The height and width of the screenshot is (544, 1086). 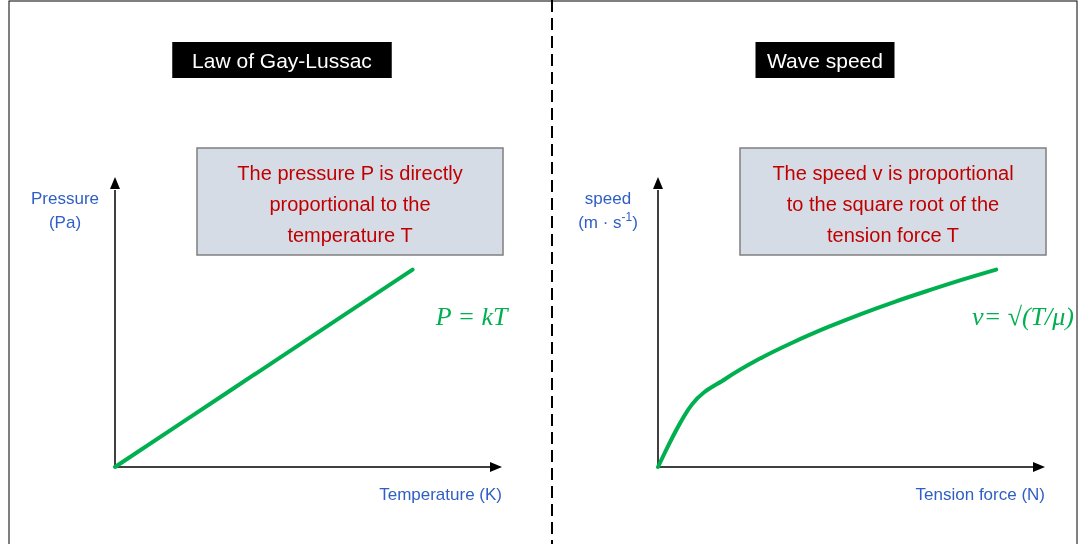 I want to click on x-axis-title: Temperature (K), so click(x=440, y=494).